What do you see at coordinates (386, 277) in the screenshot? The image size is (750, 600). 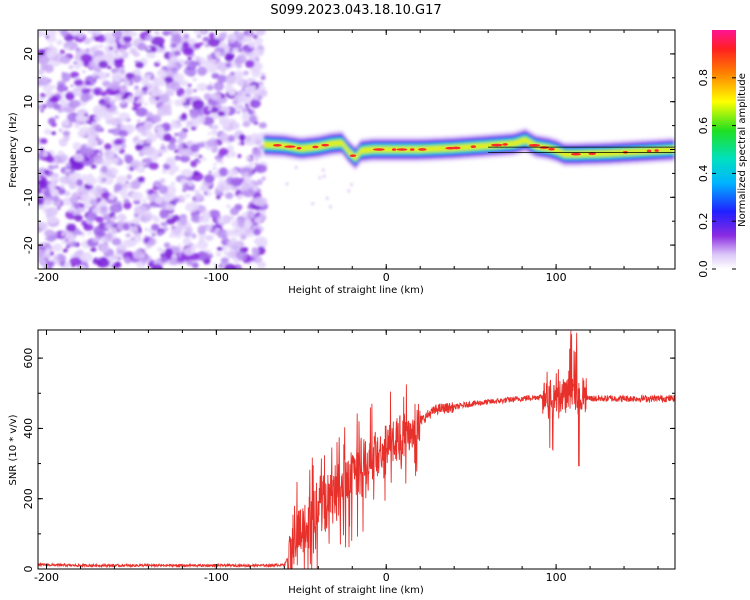 I see `xtick-label: 0` at bounding box center [386, 277].